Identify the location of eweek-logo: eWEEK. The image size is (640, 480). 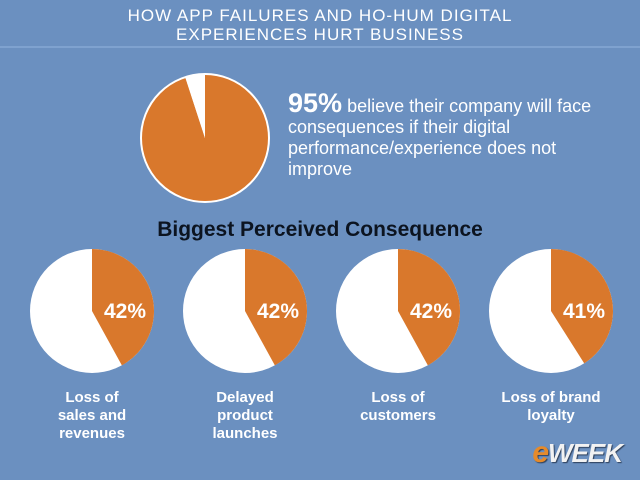
(577, 453).